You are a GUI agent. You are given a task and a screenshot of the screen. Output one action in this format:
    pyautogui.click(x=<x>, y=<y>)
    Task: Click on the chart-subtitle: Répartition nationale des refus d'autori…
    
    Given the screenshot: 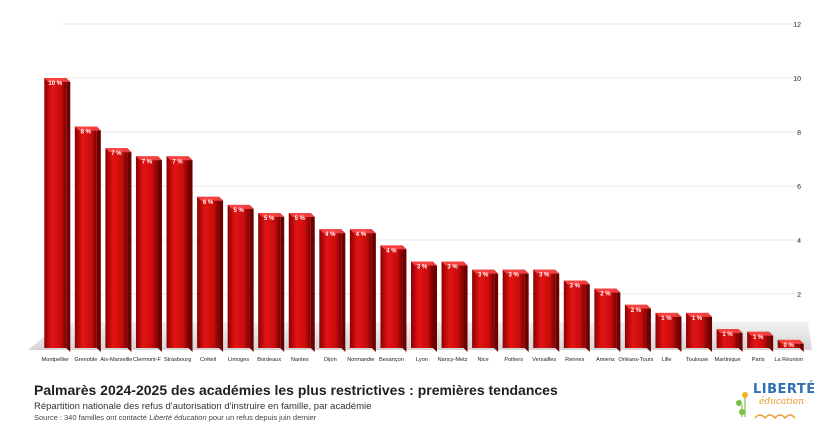 What is the action you would take?
    pyautogui.click(x=203, y=406)
    